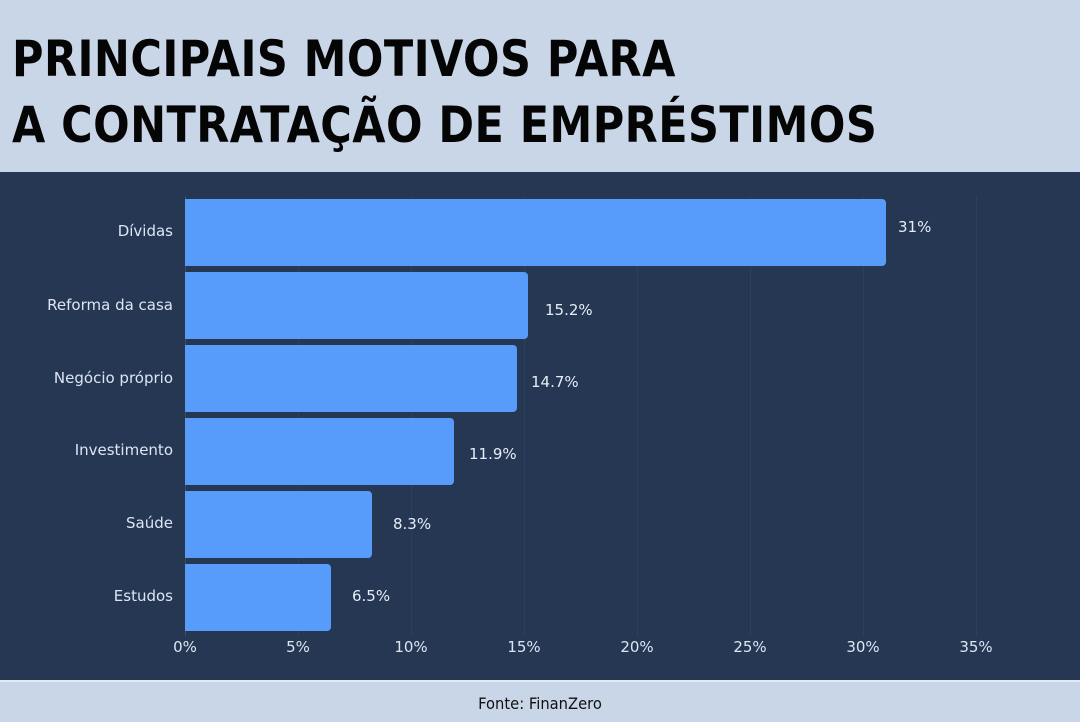 This screenshot has height=722, width=1080. What do you see at coordinates (535, 232) in the screenshot?
I see `bar-dividas` at bounding box center [535, 232].